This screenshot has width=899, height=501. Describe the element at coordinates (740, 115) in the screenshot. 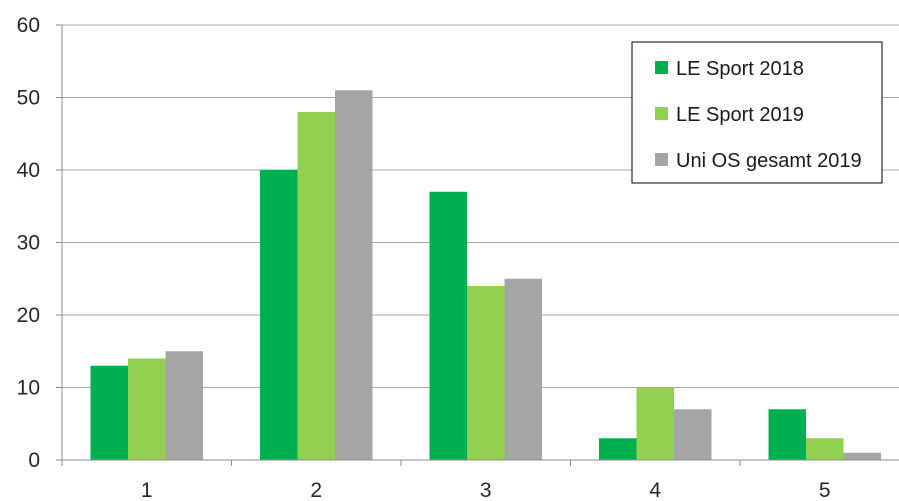

I see `legend-label: LE Sport 2019` at that location.